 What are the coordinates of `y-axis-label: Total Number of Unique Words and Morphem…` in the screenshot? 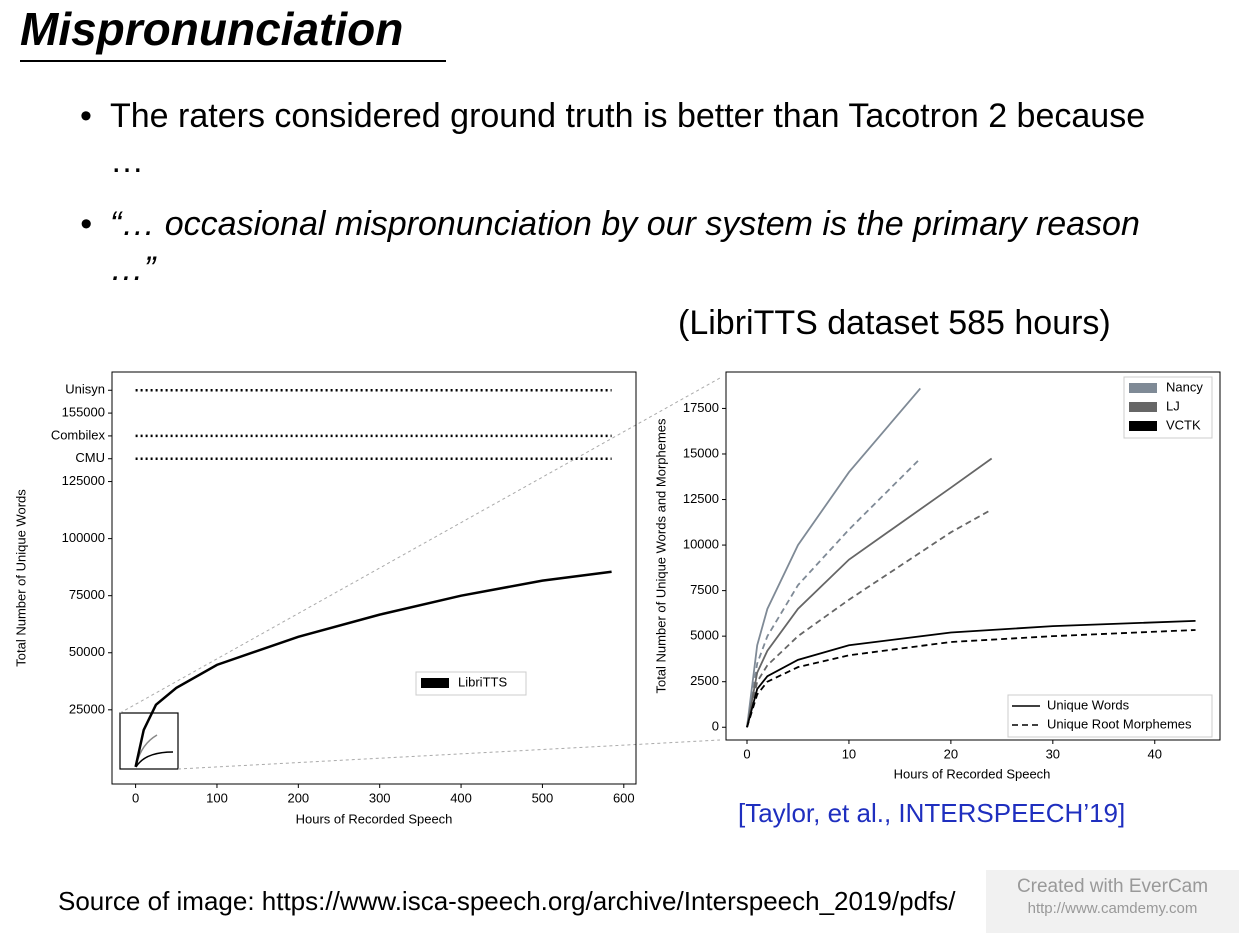 It's located at (660, 556).